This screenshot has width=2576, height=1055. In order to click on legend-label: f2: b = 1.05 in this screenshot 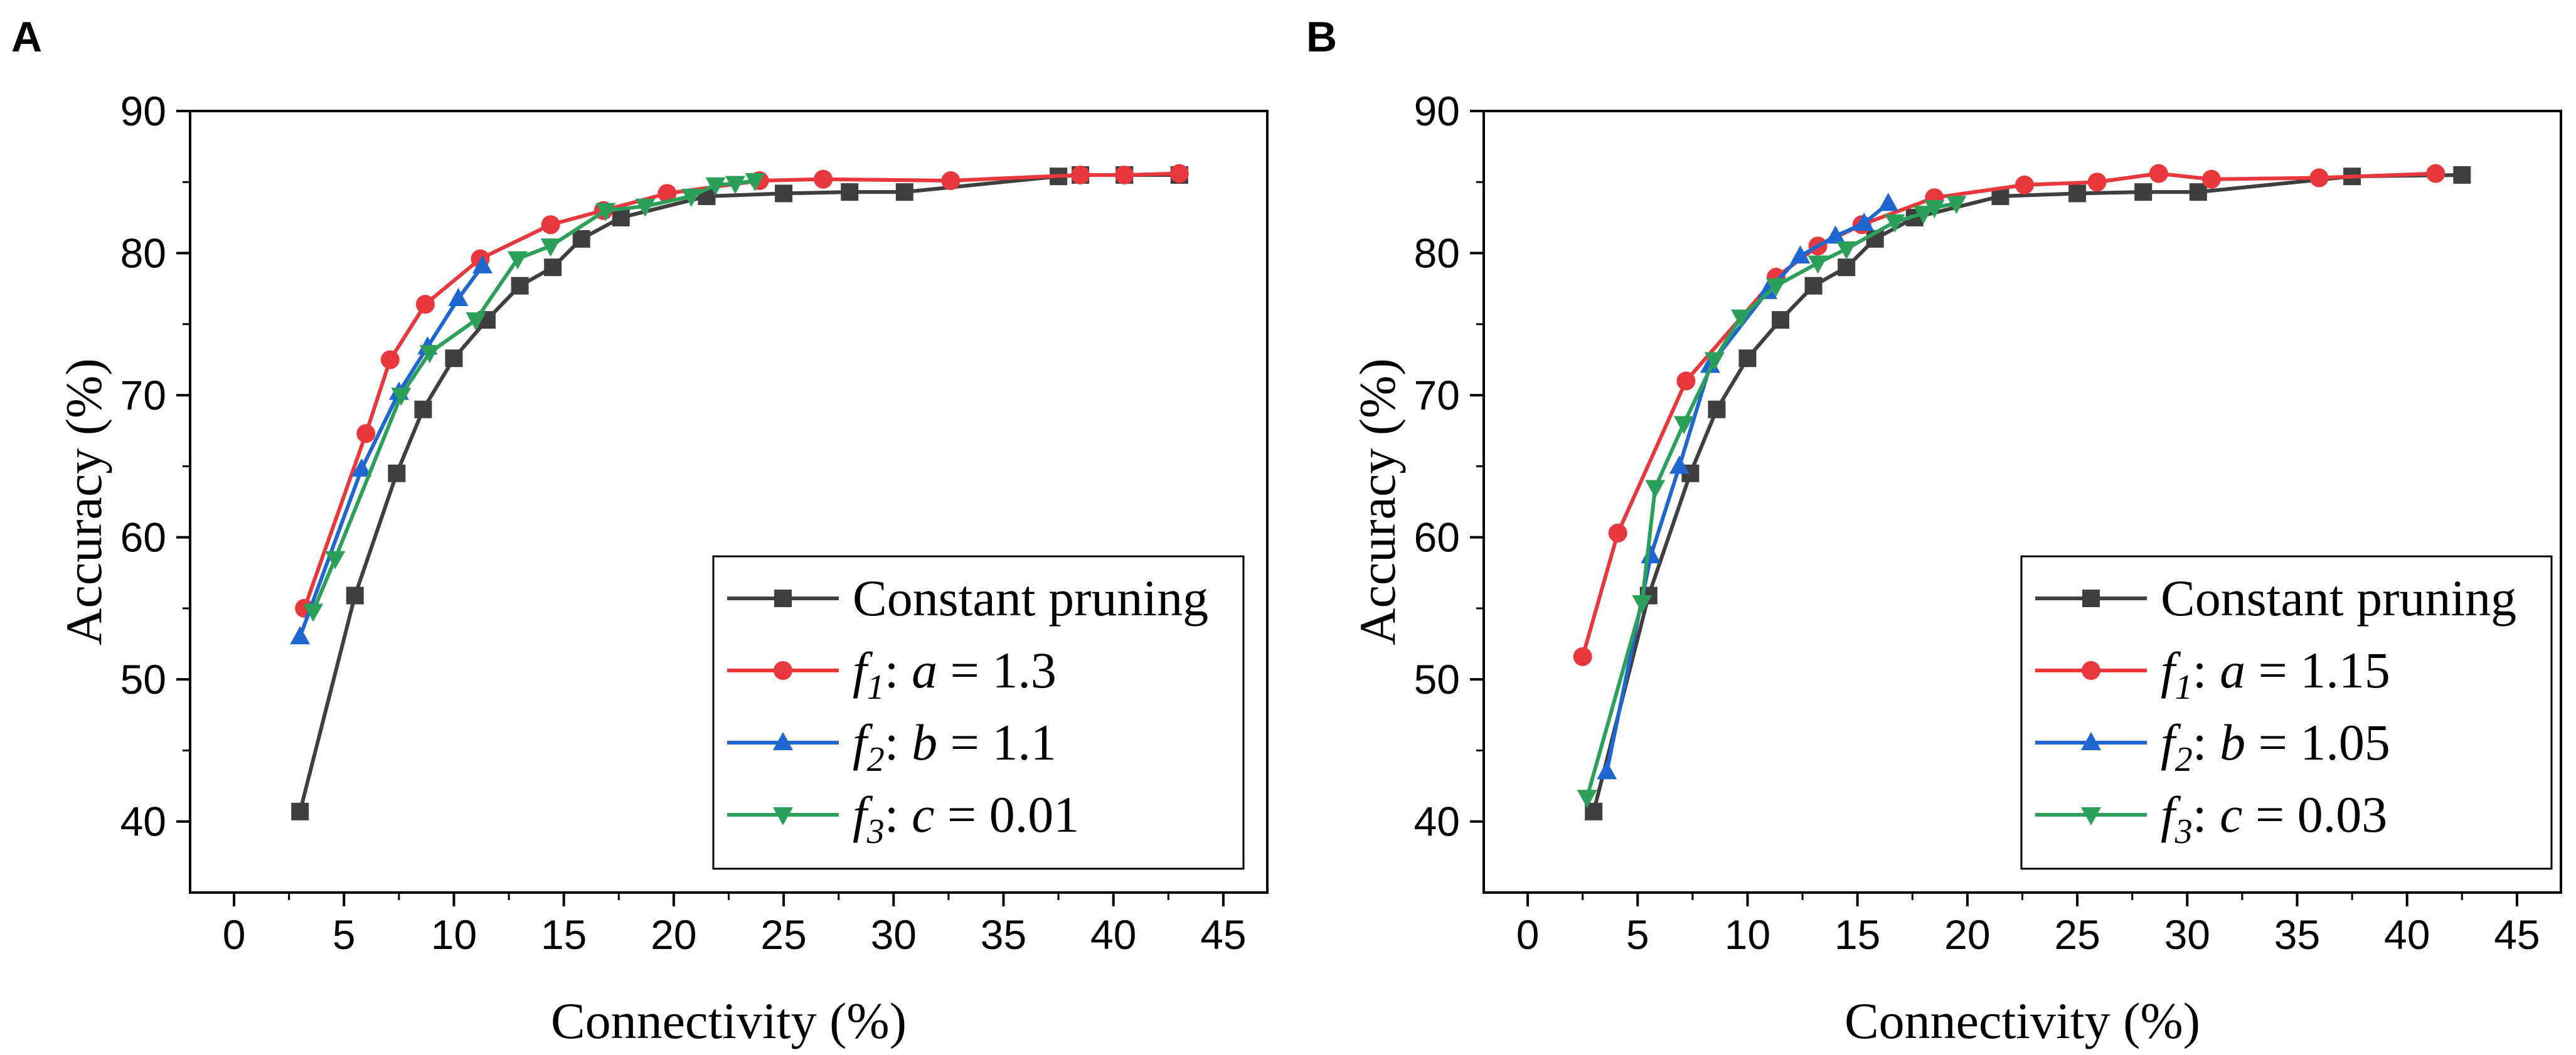, I will do `click(2275, 747)`.